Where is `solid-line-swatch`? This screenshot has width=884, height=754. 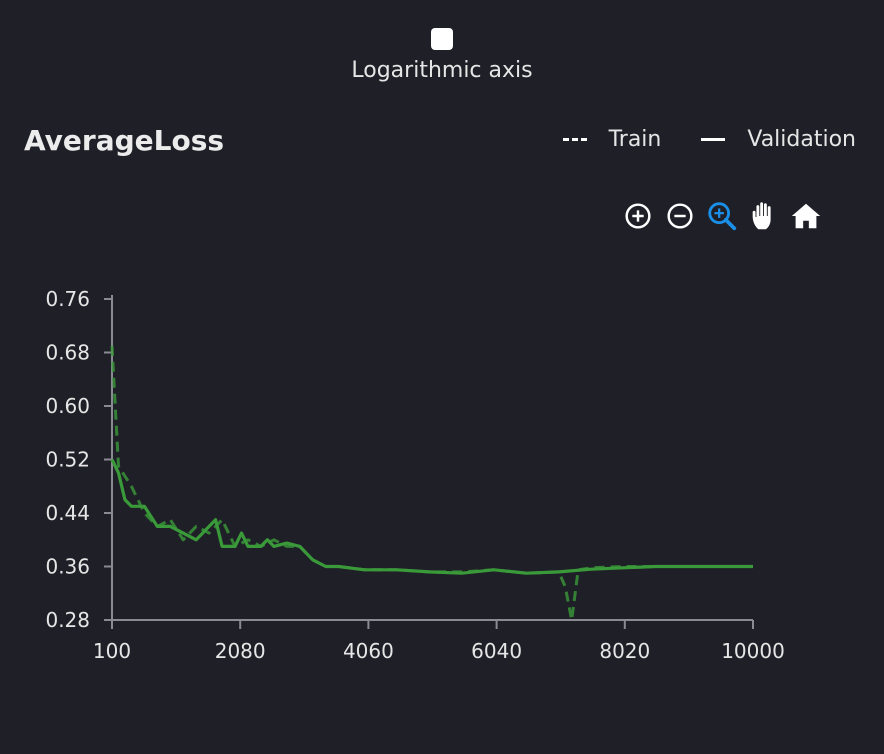 solid-line-swatch is located at coordinates (713, 139).